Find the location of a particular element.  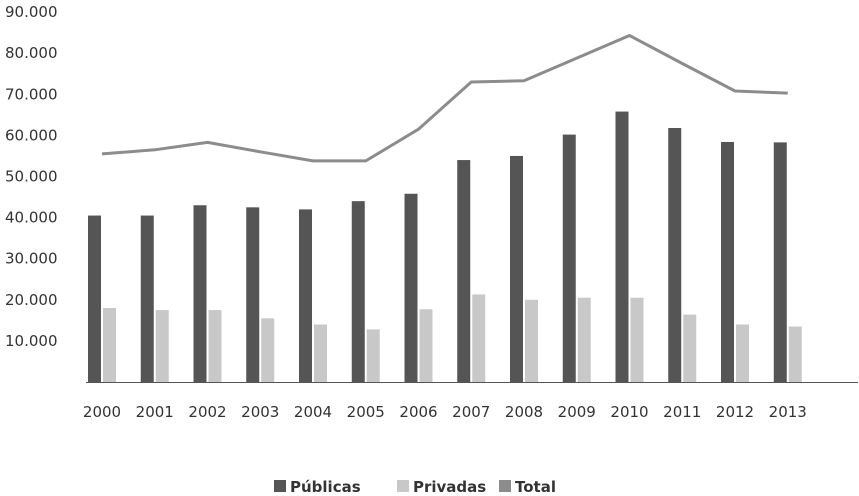

x-tick-label: 2008 is located at coordinates (524, 412).